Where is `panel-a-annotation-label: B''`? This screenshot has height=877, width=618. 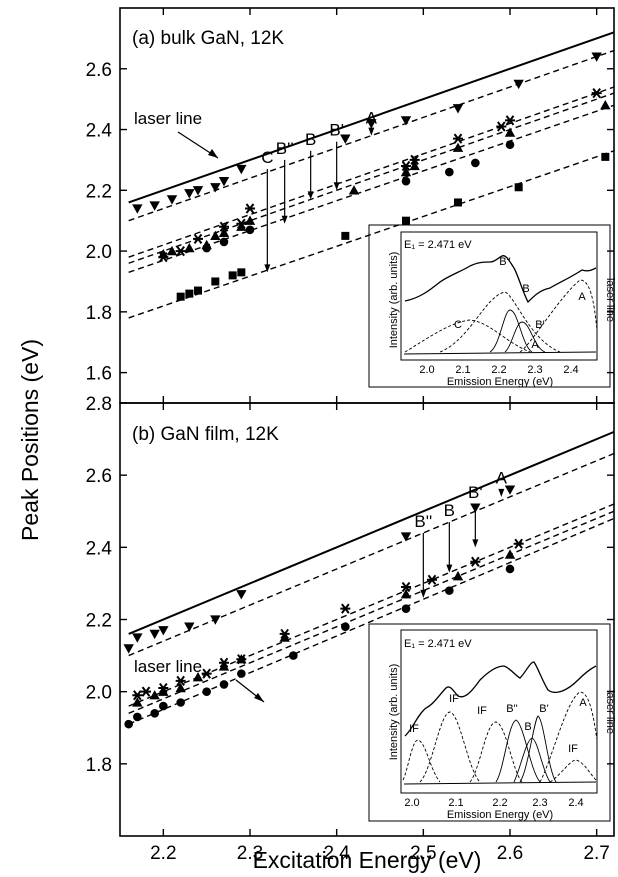
panel-a-annotation-label: B'' is located at coordinates (285, 148).